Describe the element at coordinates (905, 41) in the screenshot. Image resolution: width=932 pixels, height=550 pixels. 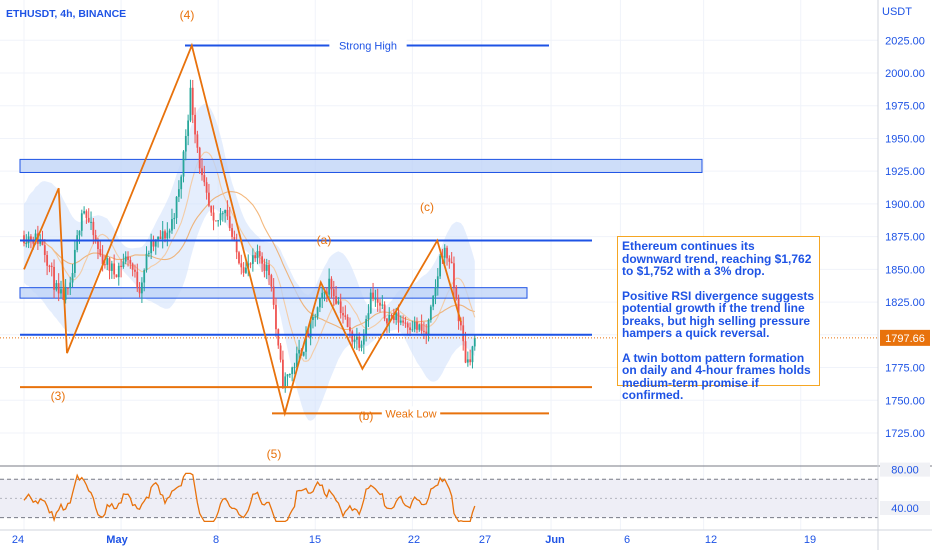
I see `price-tick-0: 2025.00` at that location.